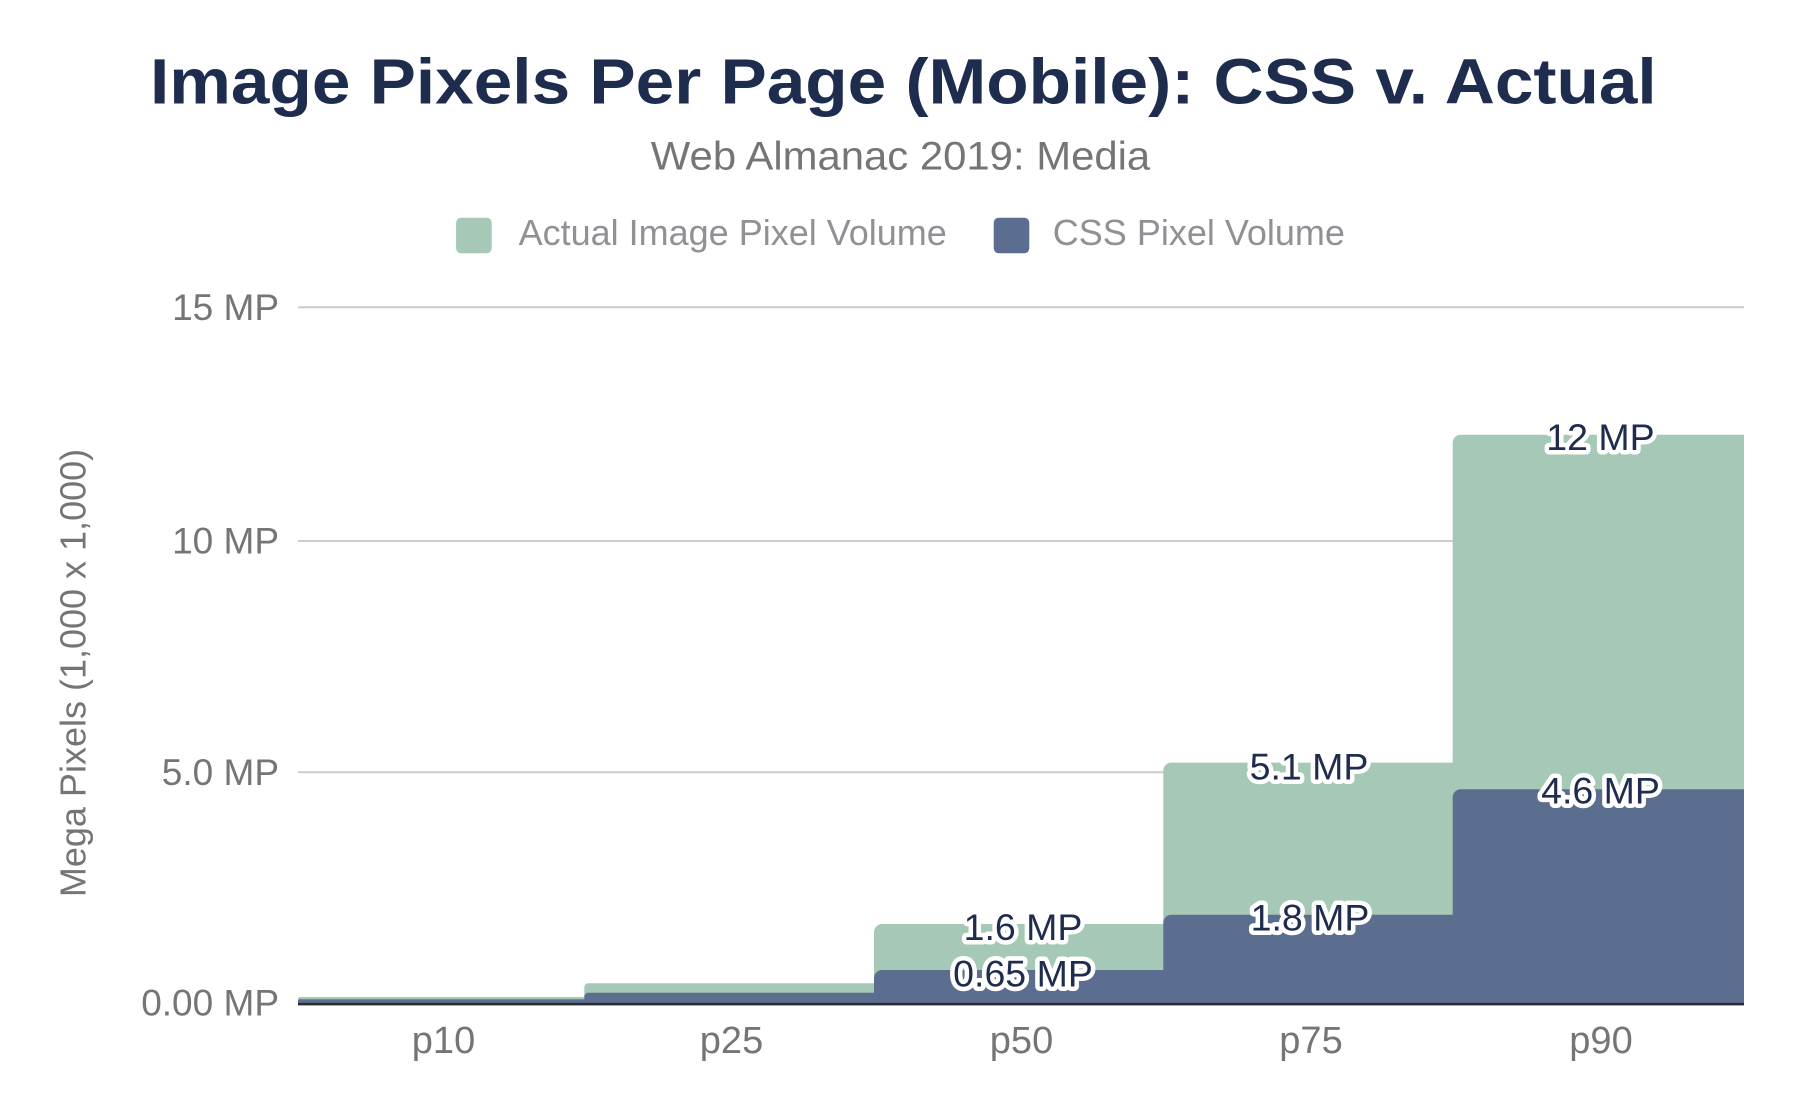 The height and width of the screenshot is (1113, 1800). I want to click on svg-text: p10, so click(443, 1041).